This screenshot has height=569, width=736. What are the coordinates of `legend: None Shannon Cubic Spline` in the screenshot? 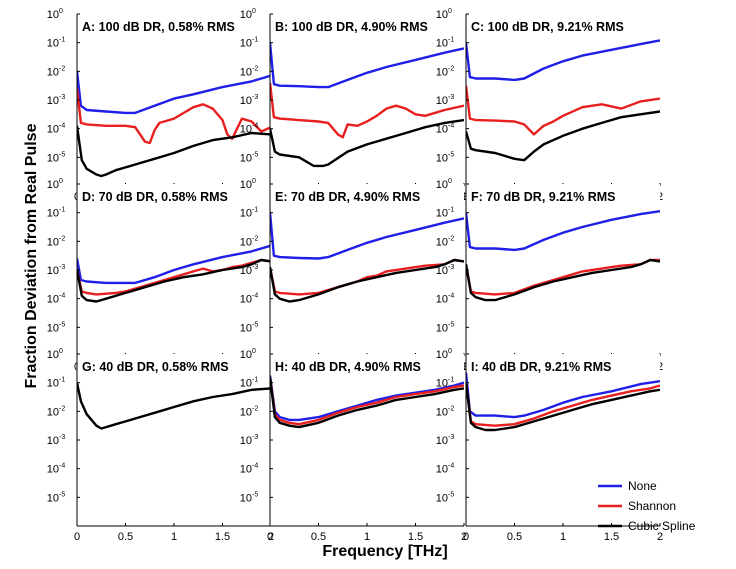 It's located at (647, 506).